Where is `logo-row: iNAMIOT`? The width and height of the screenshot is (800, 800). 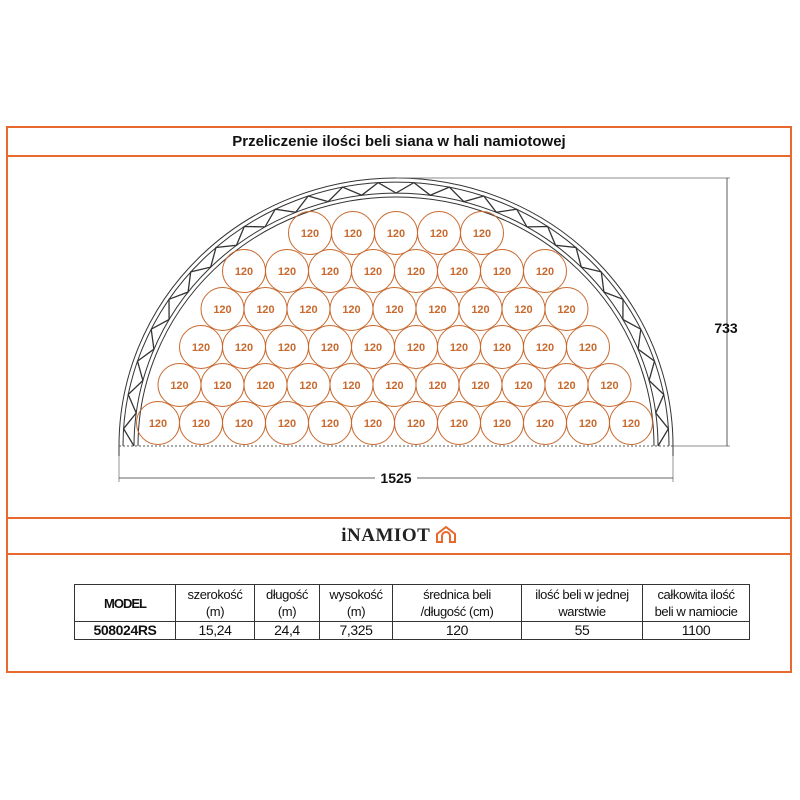 logo-row: iNAMIOT is located at coordinates (399, 536).